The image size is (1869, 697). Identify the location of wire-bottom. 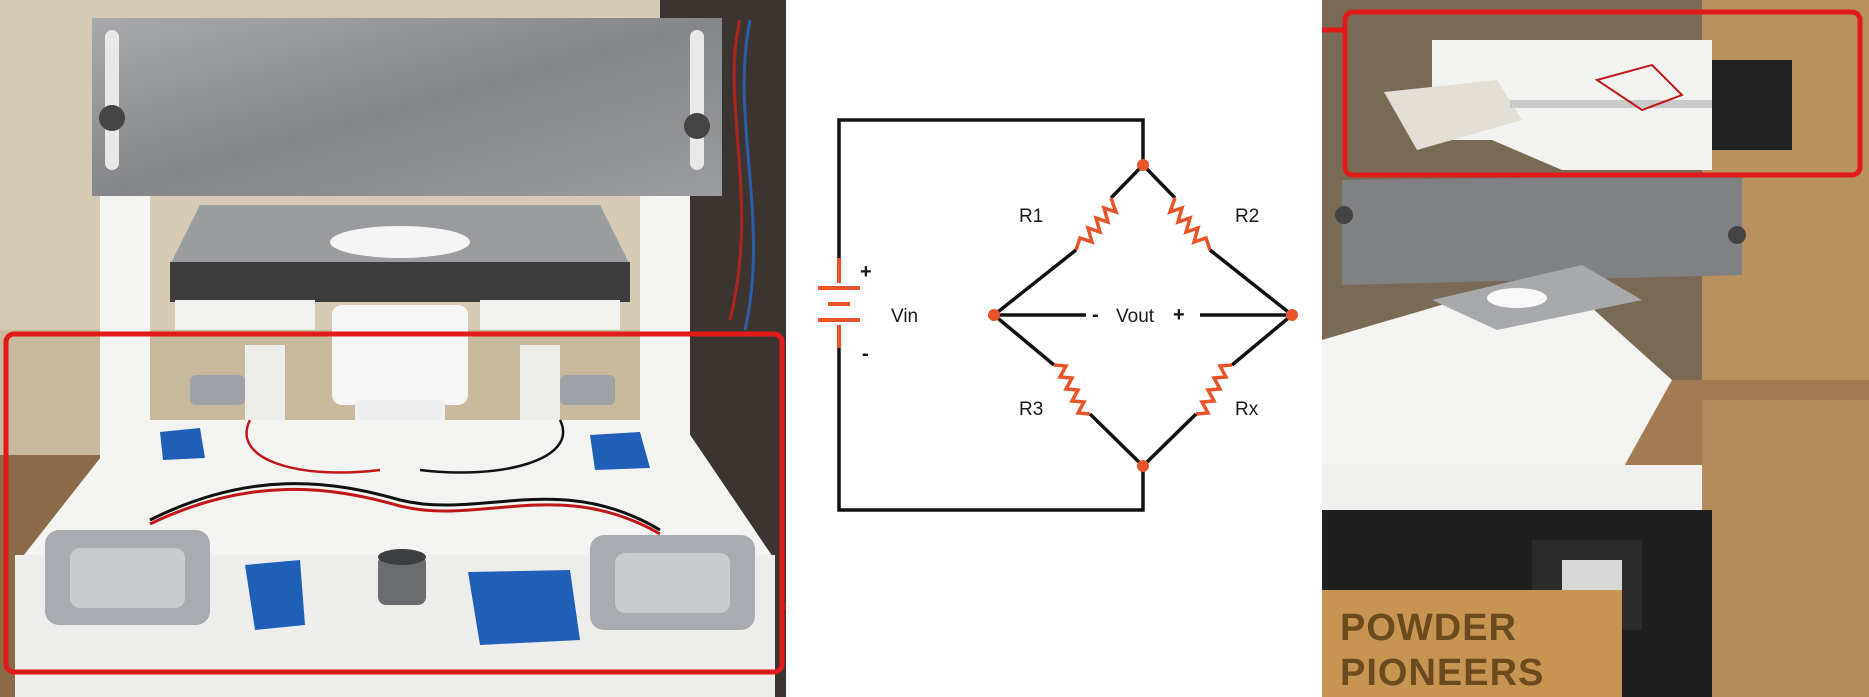
(991, 430).